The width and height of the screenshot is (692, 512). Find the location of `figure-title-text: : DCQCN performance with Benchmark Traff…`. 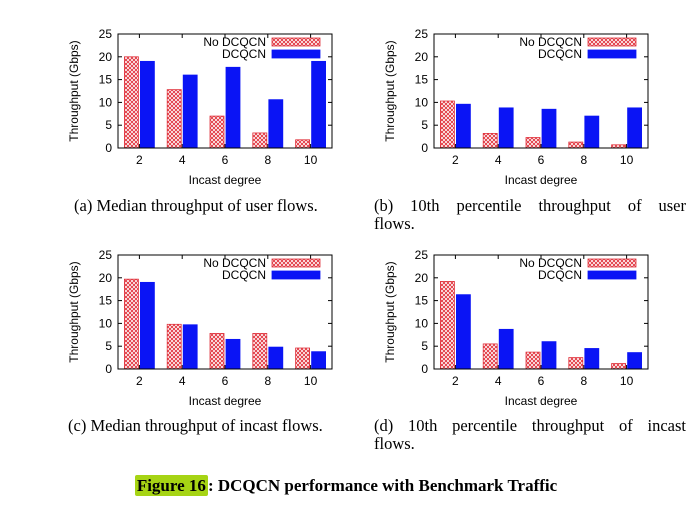

figure-title-text: : DCQCN performance with Benchmark Traff… is located at coordinates (382, 485).